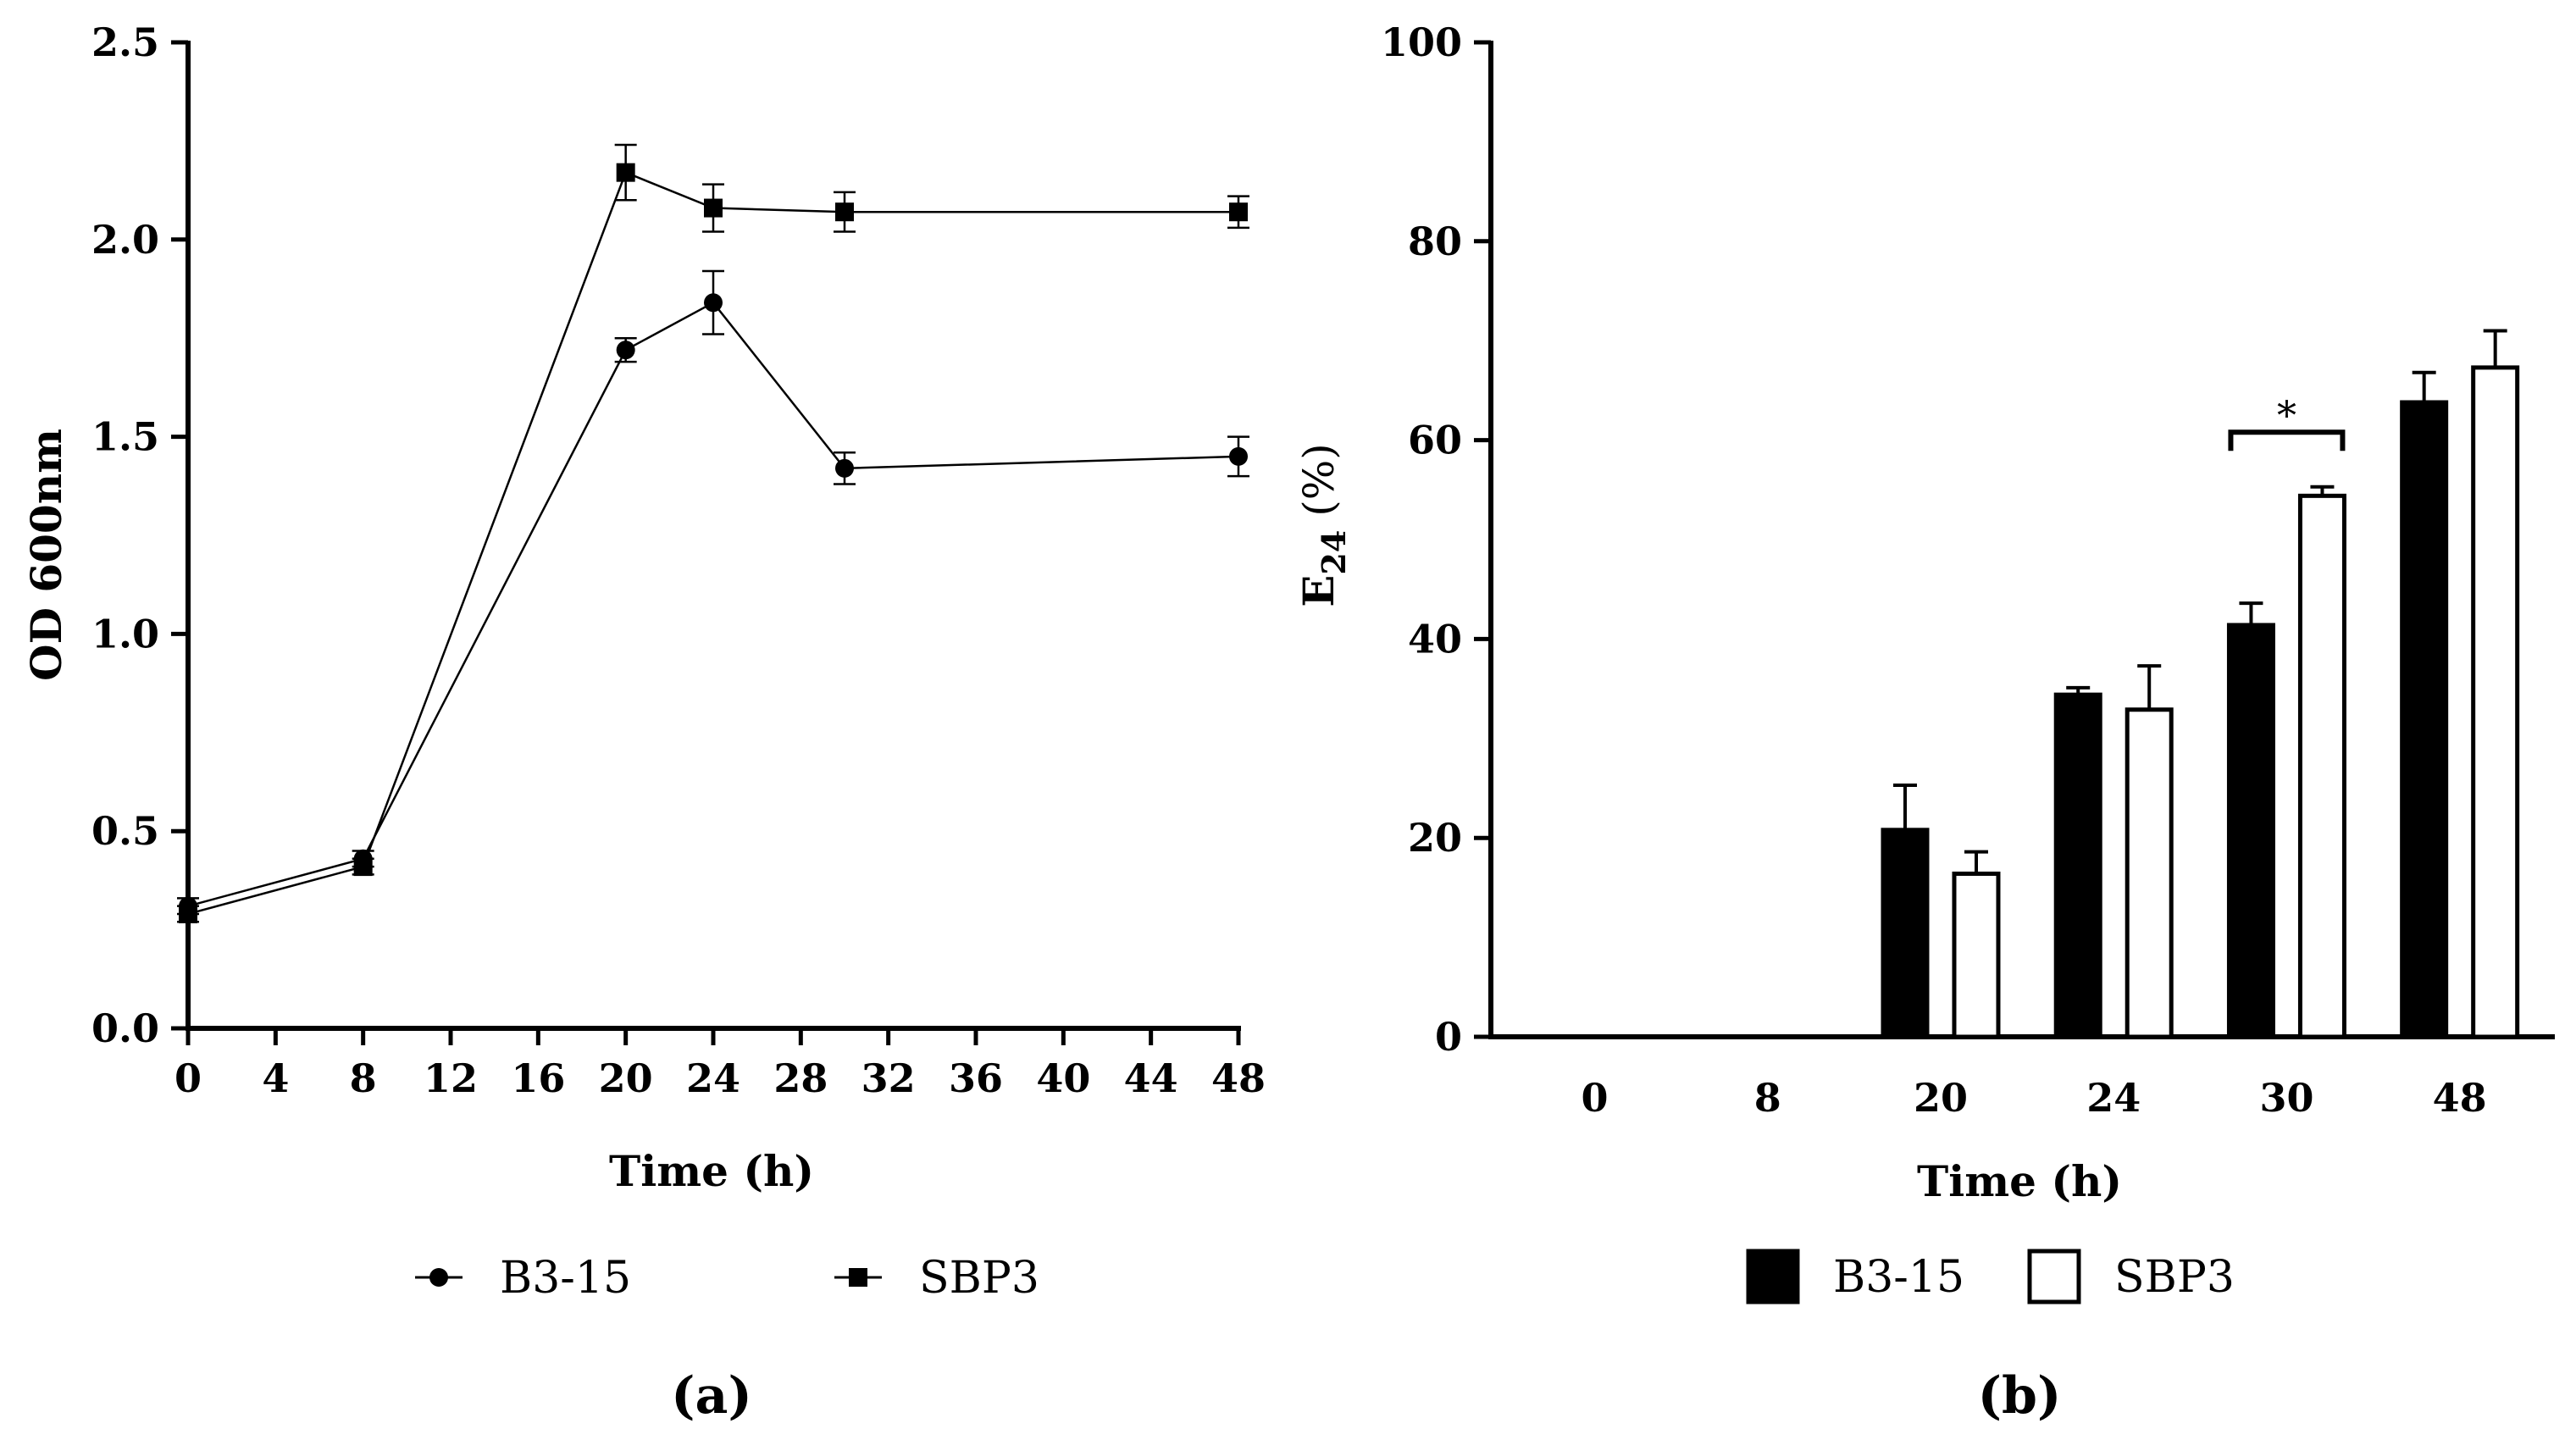 Image resolution: width=2576 pixels, height=1429 pixels. What do you see at coordinates (1435, 639) in the screenshot?
I see `panel-b-y-tick-label: 40` at bounding box center [1435, 639].